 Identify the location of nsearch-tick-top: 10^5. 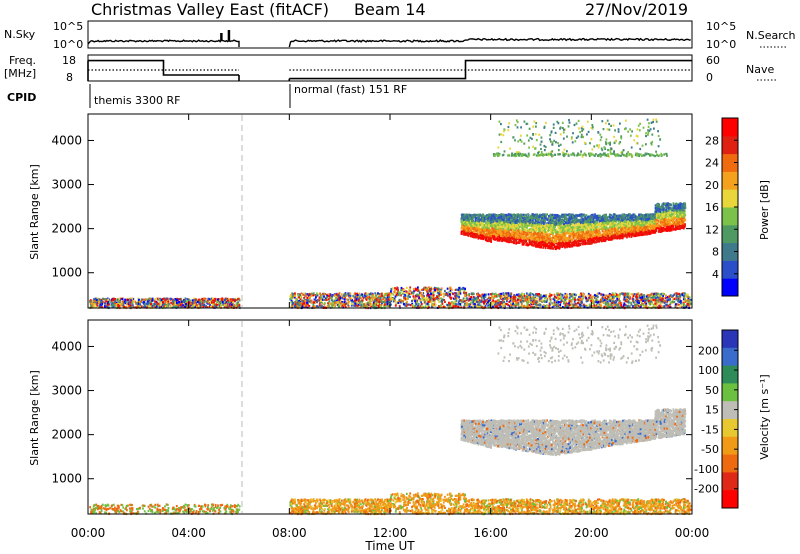
(721, 26).